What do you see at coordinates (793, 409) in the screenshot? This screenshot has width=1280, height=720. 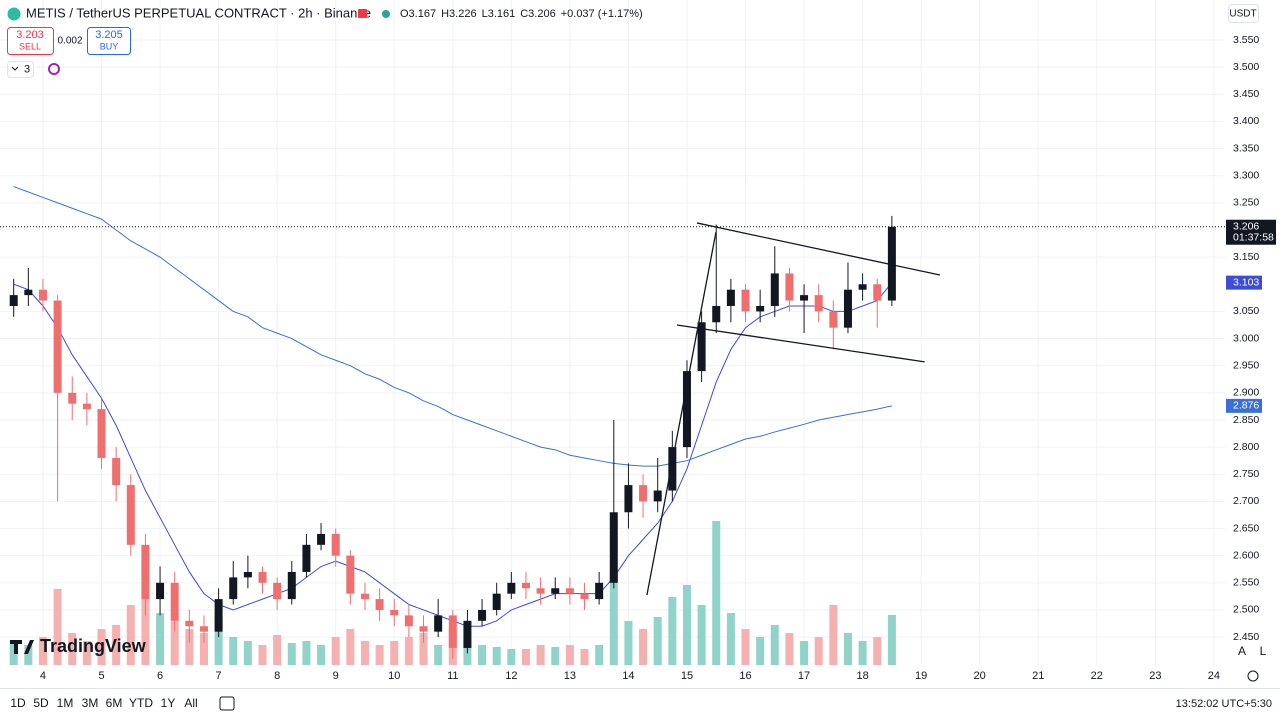 I see `drawings-layer` at bounding box center [793, 409].